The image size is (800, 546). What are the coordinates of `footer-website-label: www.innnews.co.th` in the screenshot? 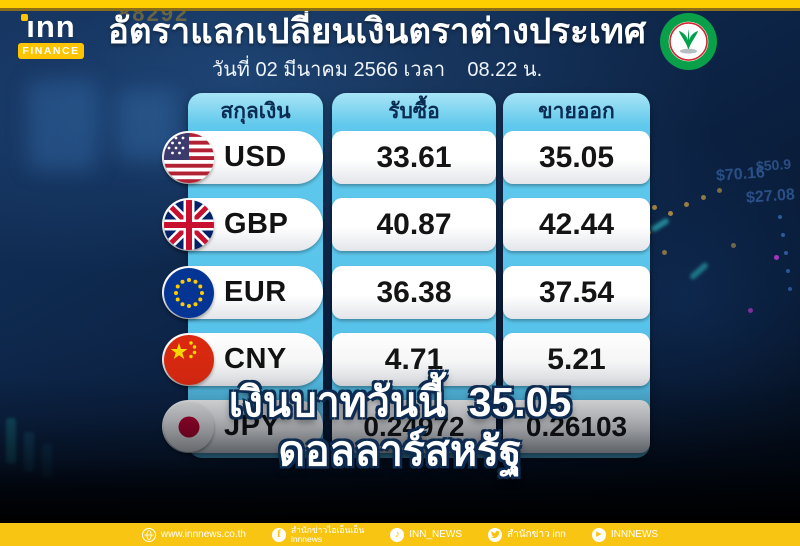 It's located at (203, 534).